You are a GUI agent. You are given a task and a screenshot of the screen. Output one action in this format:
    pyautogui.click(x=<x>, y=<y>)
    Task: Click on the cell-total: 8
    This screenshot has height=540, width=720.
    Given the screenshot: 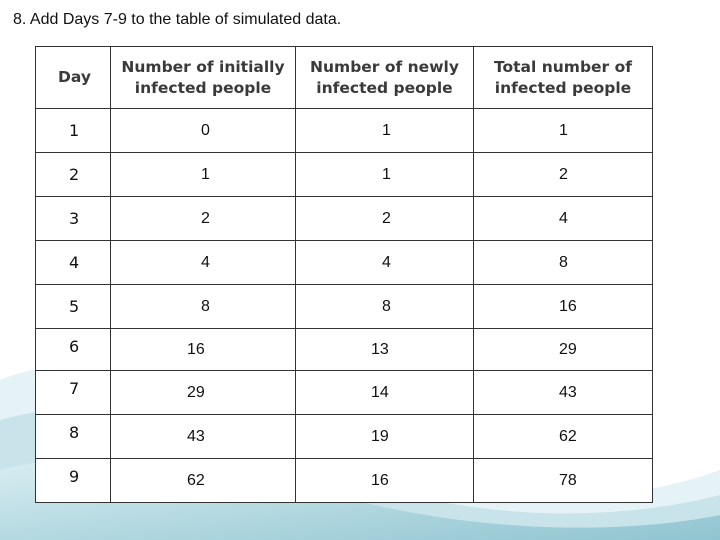 What is the action you would take?
    pyautogui.click(x=563, y=262)
    